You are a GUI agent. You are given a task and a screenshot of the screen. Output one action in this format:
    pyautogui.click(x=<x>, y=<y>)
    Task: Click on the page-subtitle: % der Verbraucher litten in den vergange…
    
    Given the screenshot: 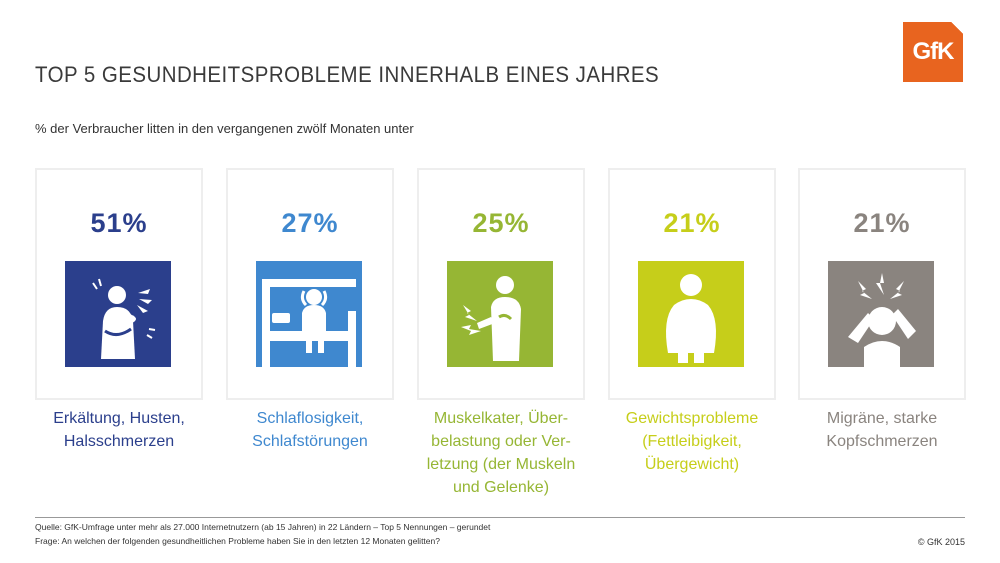 What is the action you would take?
    pyautogui.click(x=224, y=128)
    